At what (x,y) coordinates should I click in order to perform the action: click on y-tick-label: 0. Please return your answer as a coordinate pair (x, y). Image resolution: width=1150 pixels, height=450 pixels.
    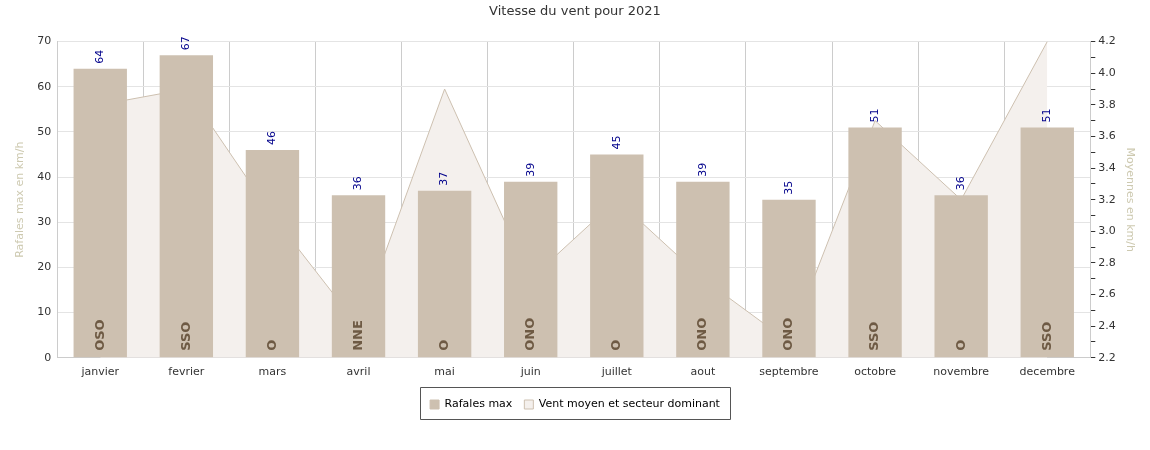
    Looking at the image, I should click on (48, 357).